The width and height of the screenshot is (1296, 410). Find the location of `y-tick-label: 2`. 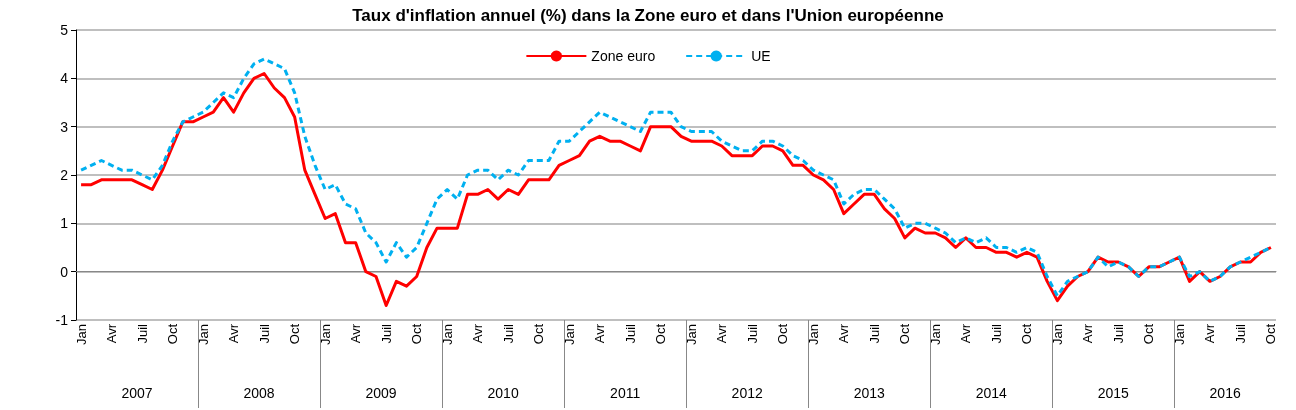

y-tick-label: 2 is located at coordinates (64, 175).